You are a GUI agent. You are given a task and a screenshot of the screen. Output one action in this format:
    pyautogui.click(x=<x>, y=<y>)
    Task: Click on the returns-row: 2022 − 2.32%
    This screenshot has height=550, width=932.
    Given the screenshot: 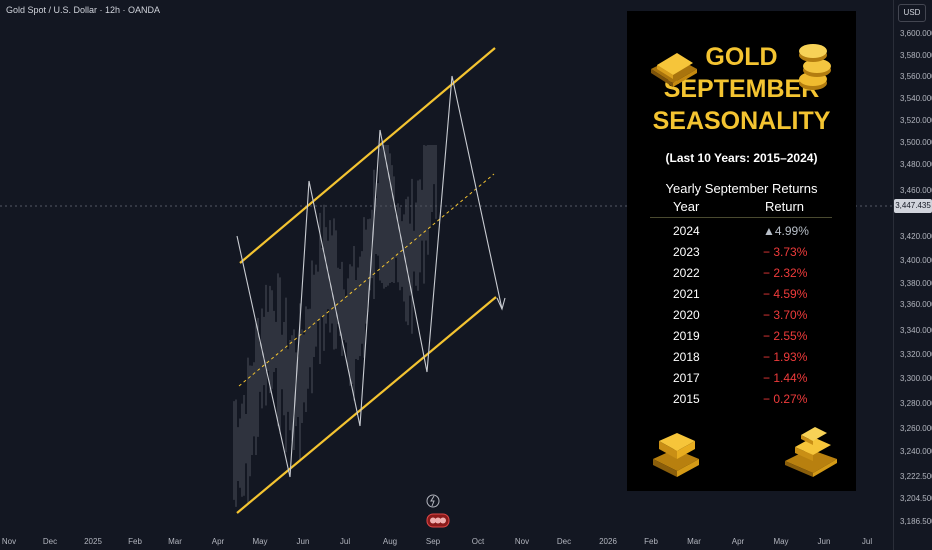 What is the action you would take?
    pyautogui.click(x=741, y=276)
    